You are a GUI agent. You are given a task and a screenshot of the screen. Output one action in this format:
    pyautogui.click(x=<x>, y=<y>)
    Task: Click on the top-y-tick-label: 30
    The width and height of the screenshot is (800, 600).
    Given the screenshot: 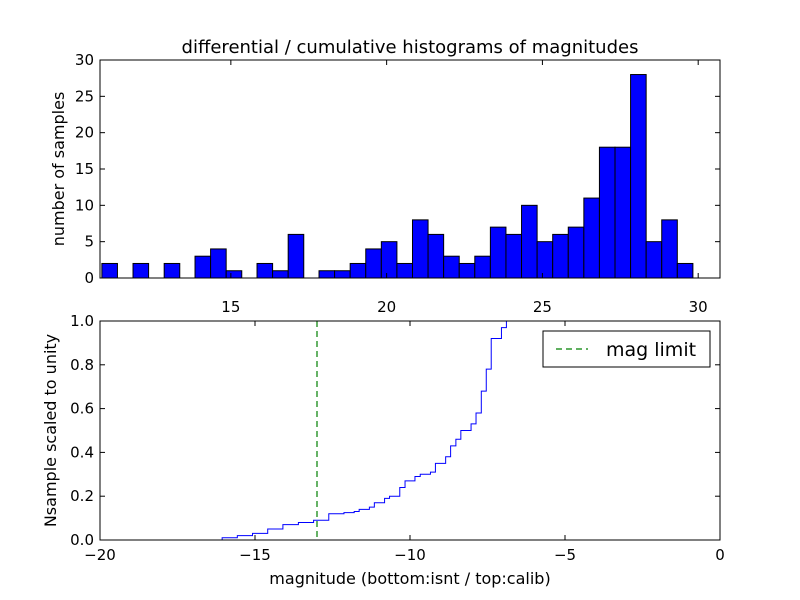 What is the action you would take?
    pyautogui.click(x=84, y=60)
    